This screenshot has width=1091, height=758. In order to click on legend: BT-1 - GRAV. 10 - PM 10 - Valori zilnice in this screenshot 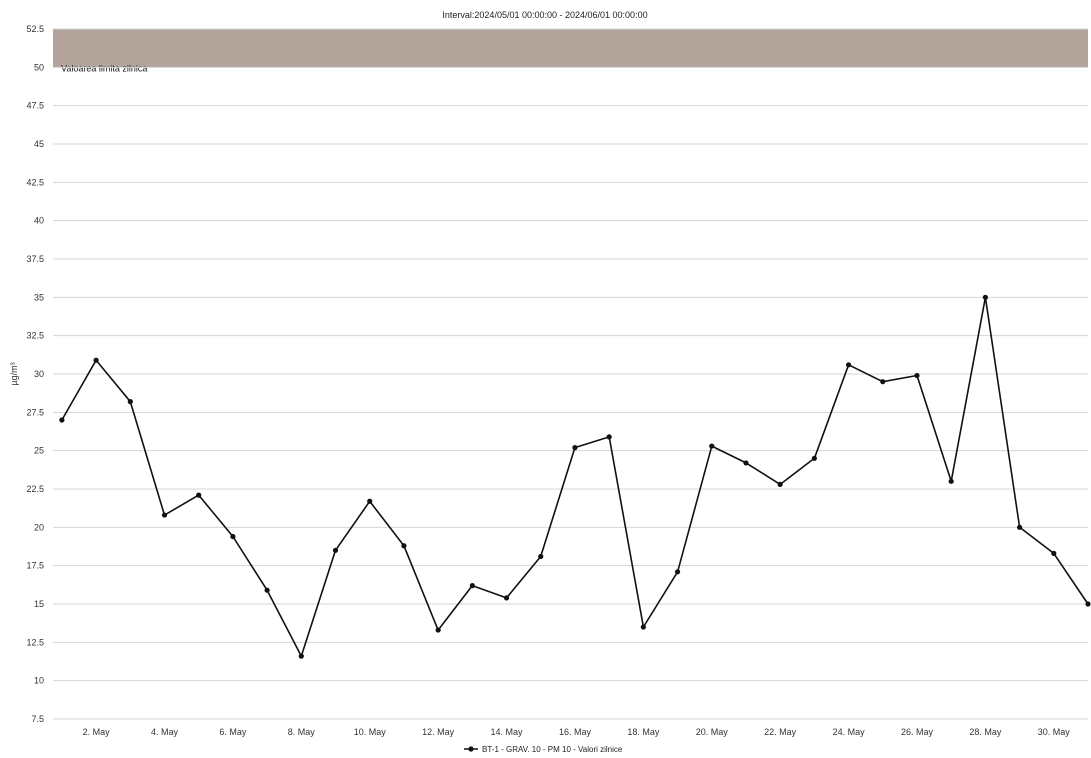, I will do `click(543, 749)`.